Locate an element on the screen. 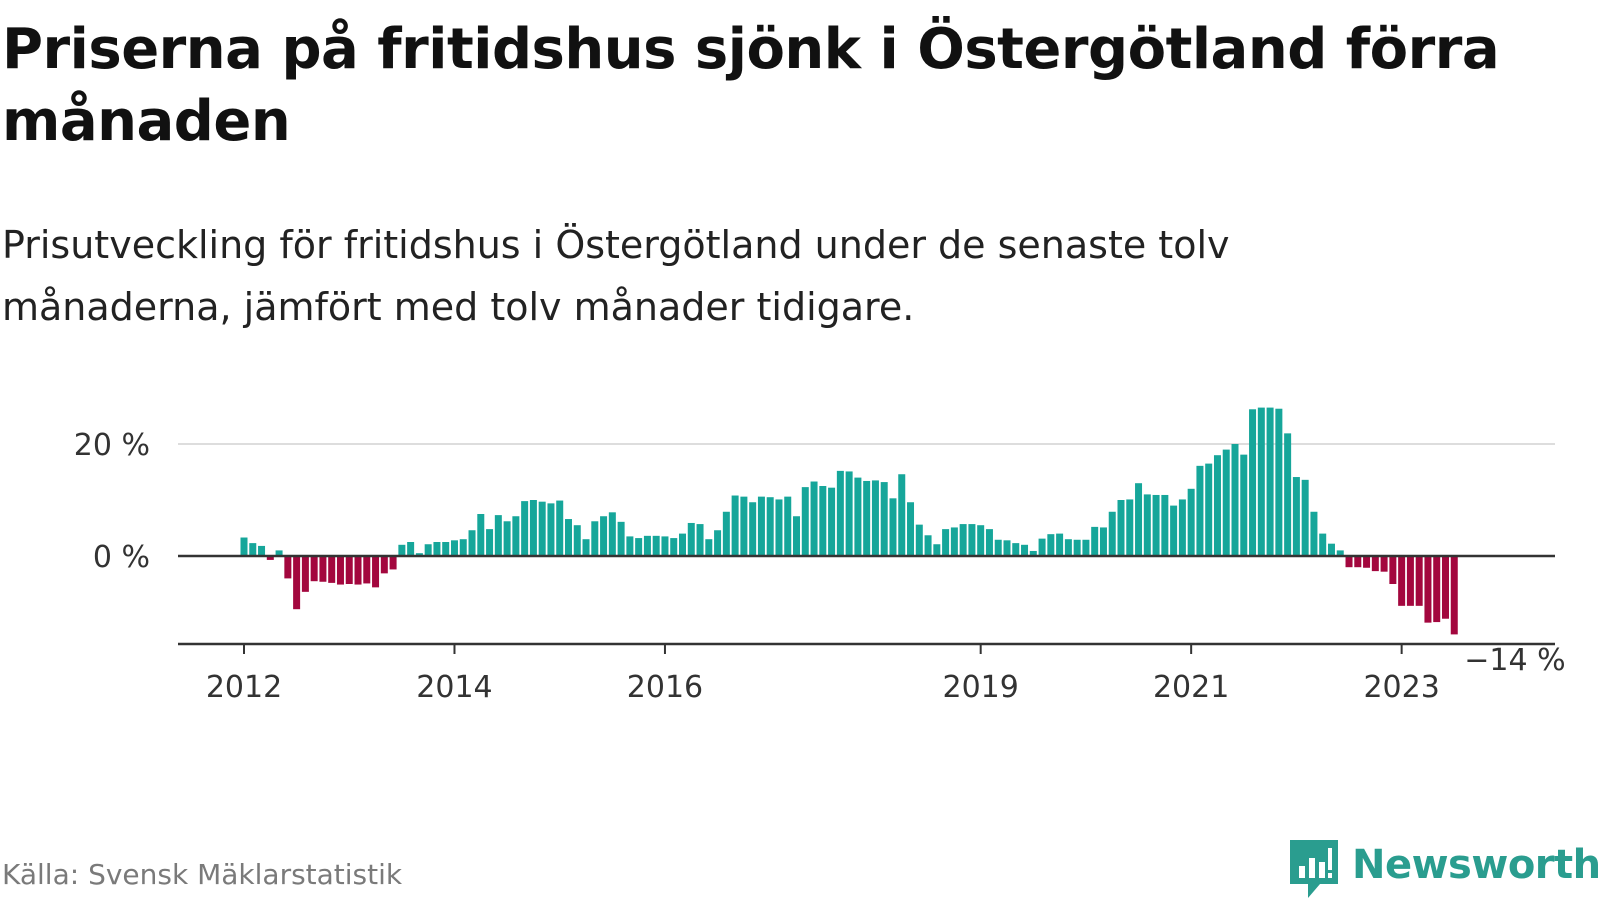  brand-name: Newsworthy is located at coordinates (1476, 865).